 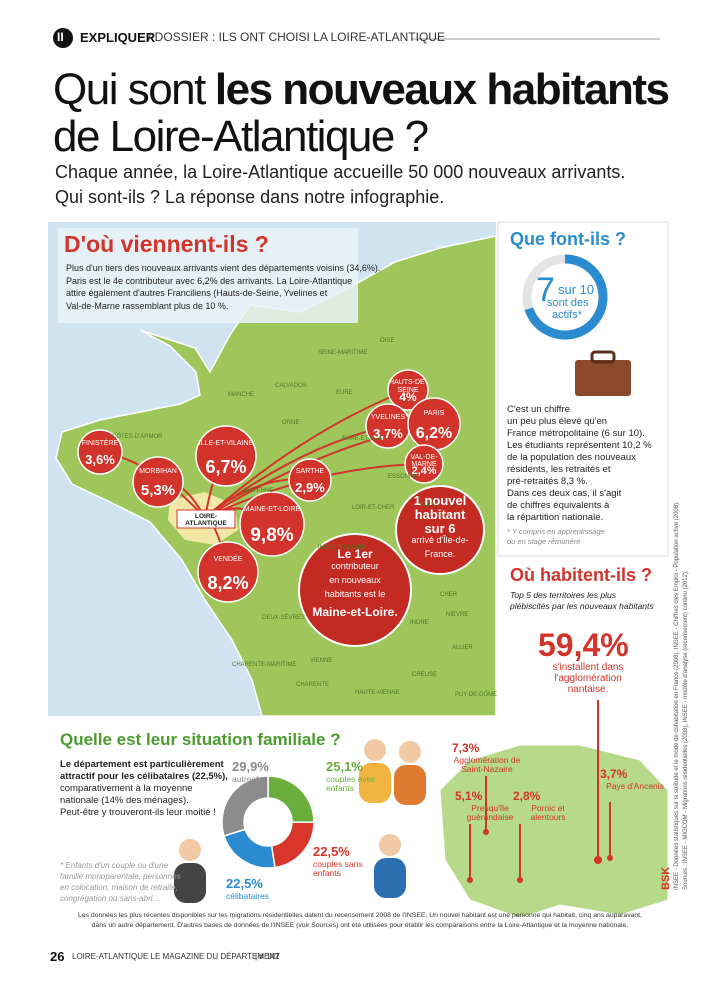 What do you see at coordinates (564, 493) in the screenshot?
I see `paragraph-line: Dans ces deux cas, il s'agit` at bounding box center [564, 493].